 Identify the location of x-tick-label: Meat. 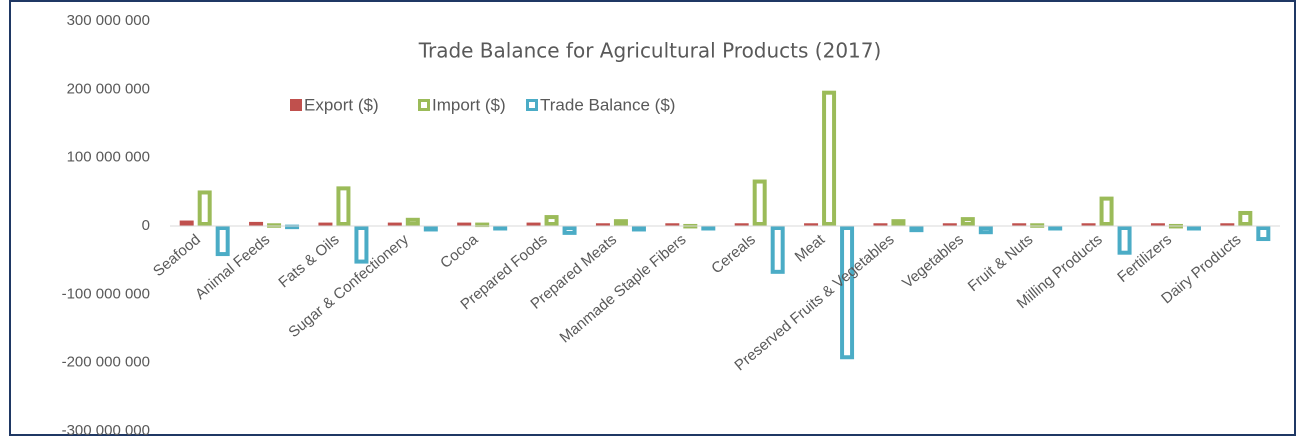
(810, 248).